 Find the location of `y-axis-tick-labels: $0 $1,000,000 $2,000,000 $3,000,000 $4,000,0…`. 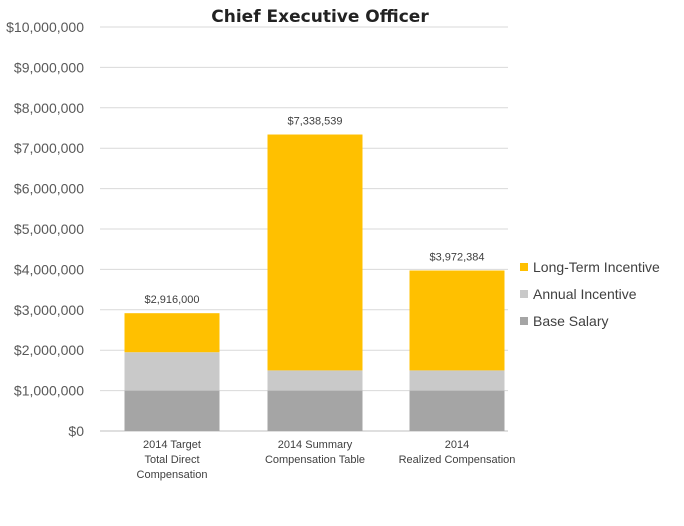

y-axis-tick-labels: $0 $1,000,000 $2,000,000 $3,000,000 $4,000,0… is located at coordinates (45, 229).